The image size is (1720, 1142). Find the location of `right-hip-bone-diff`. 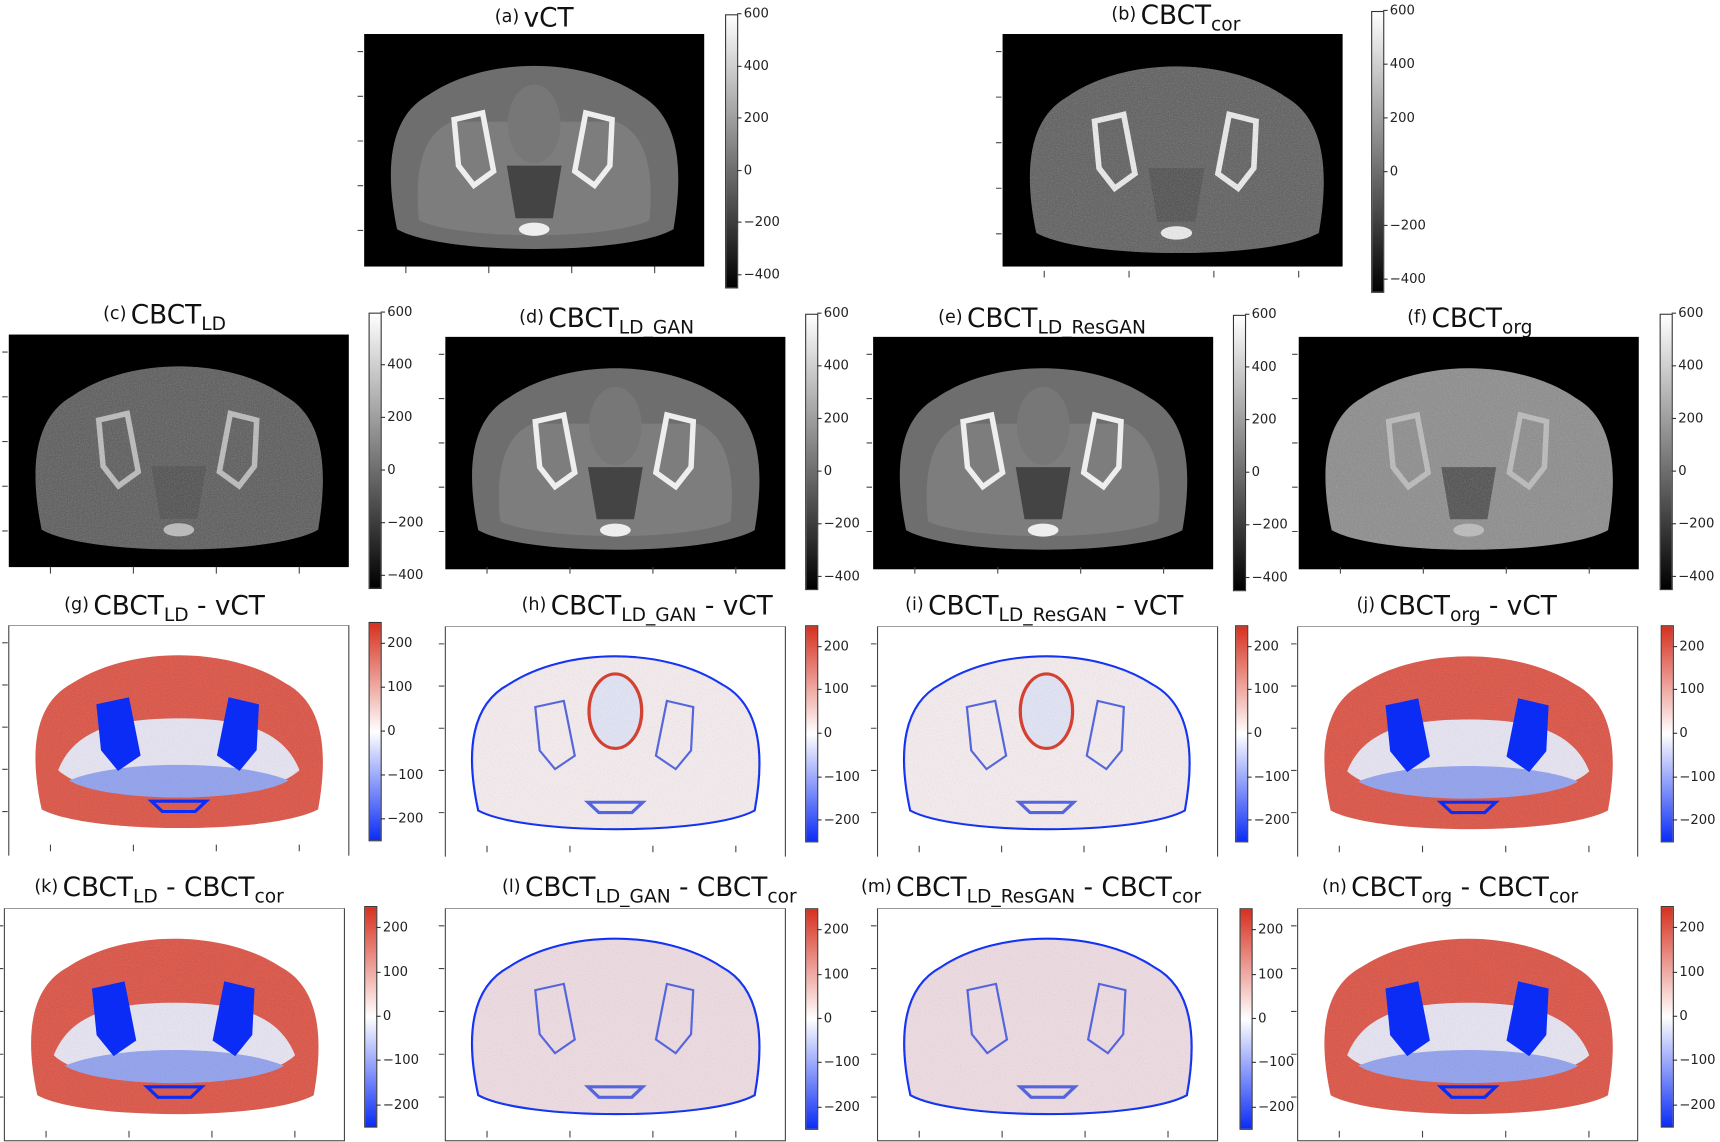

right-hip-bone-diff is located at coordinates (1527, 1019).